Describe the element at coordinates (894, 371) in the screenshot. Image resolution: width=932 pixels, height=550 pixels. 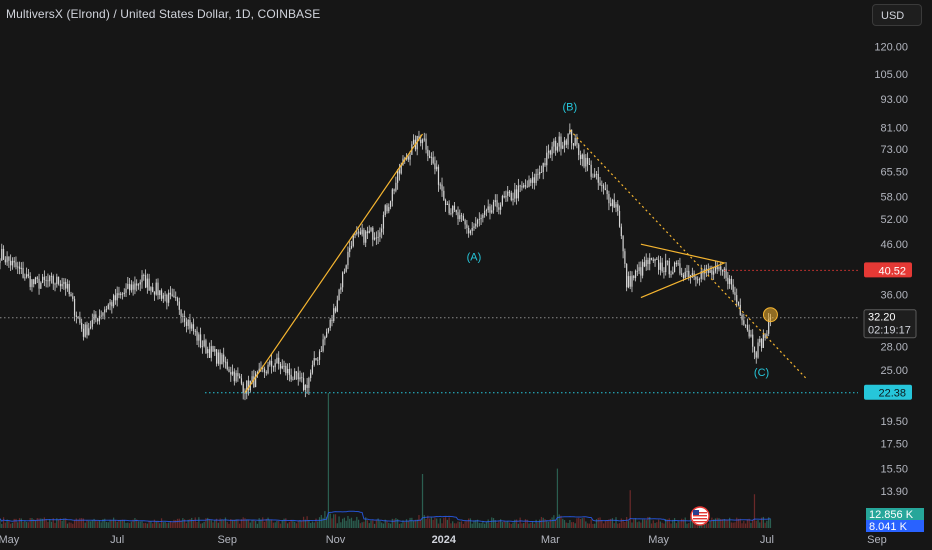
I see `price-tick-label: 25.00` at that location.